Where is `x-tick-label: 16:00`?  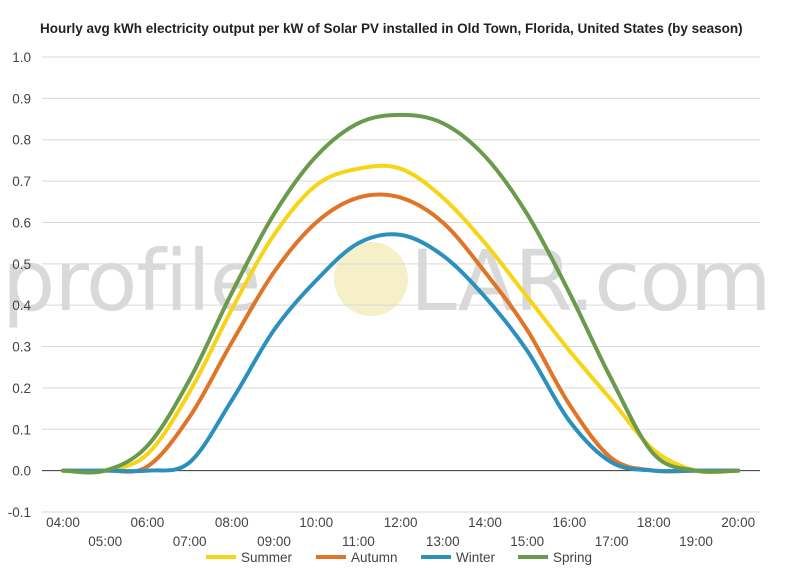 x-tick-label: 16:00 is located at coordinates (570, 522).